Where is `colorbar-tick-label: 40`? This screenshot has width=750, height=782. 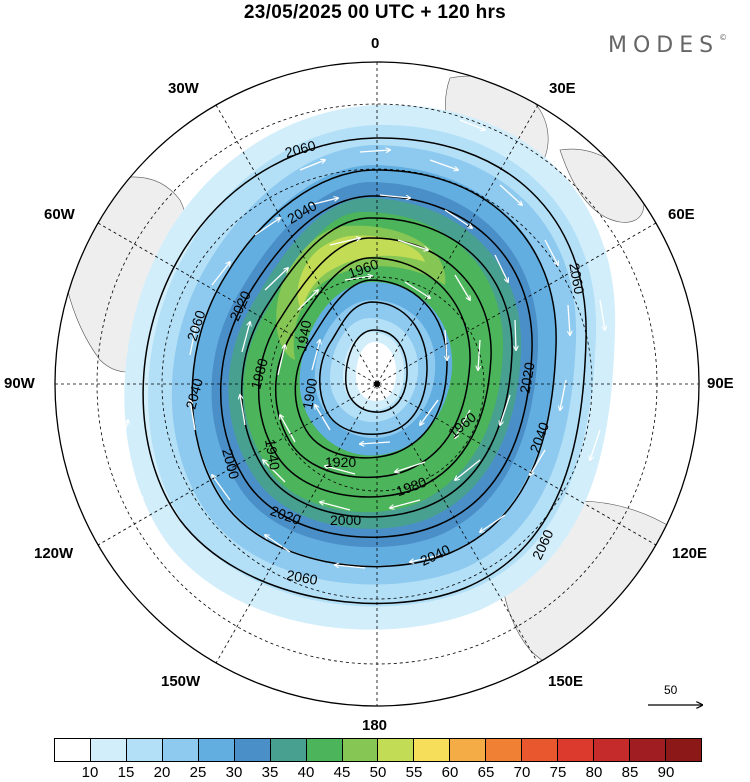
colorbar-tick-label: 40 is located at coordinates (306, 772).